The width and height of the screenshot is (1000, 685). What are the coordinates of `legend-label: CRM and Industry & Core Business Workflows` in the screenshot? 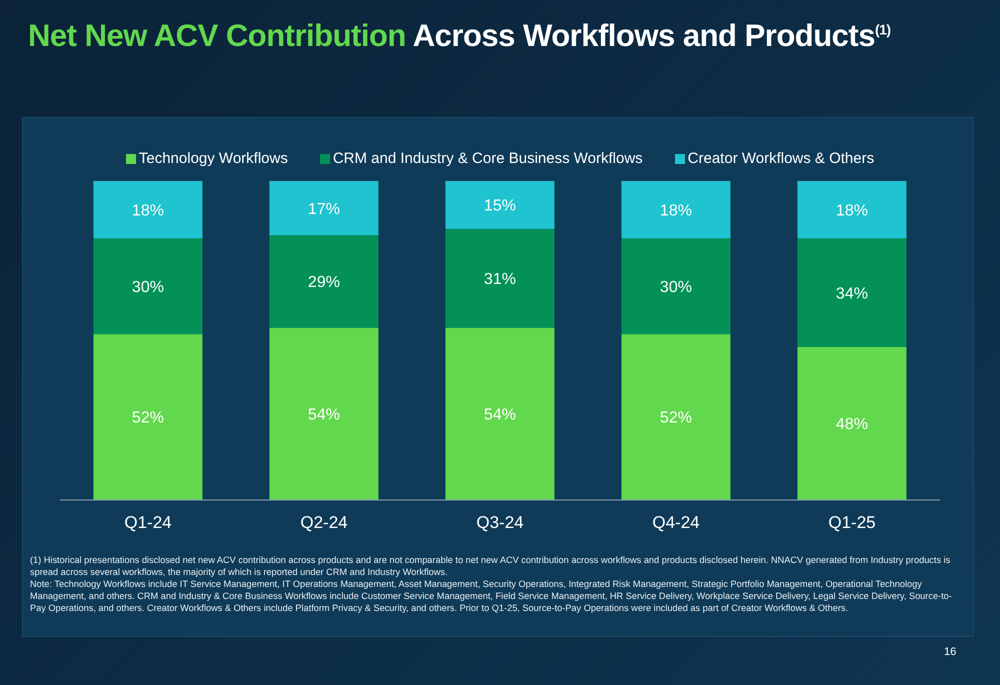 It's located at (487, 158).